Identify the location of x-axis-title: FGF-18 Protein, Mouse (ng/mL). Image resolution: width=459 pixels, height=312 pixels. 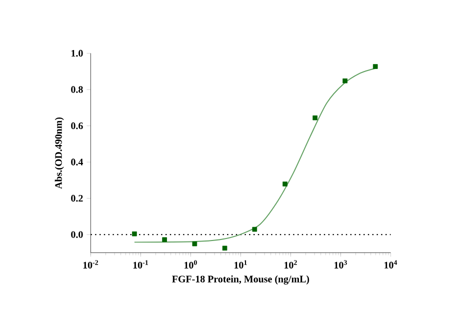
(241, 280).